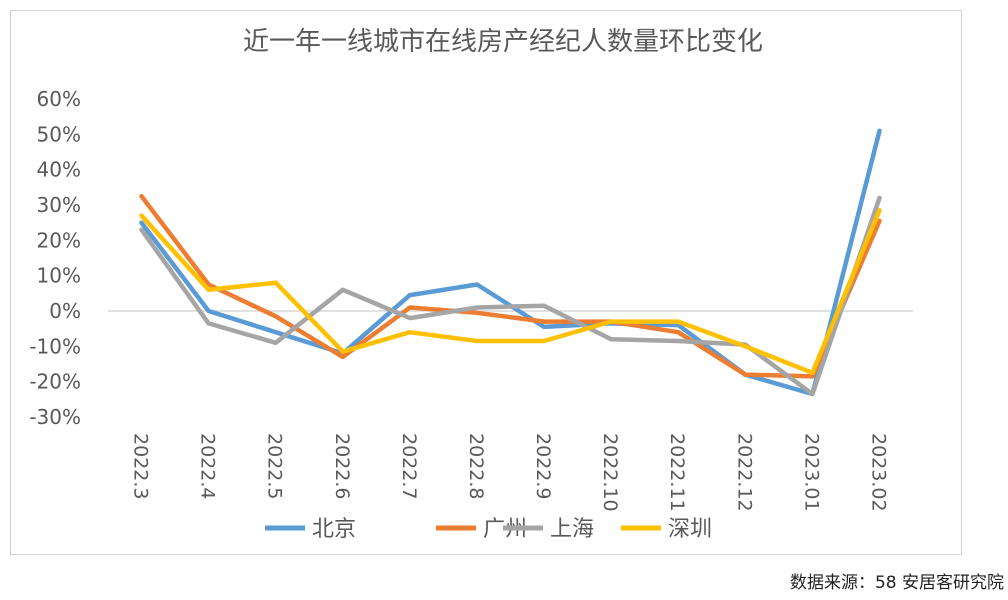 The height and width of the screenshot is (600, 1008). I want to click on y-tick-label: -10%, so click(55, 346).